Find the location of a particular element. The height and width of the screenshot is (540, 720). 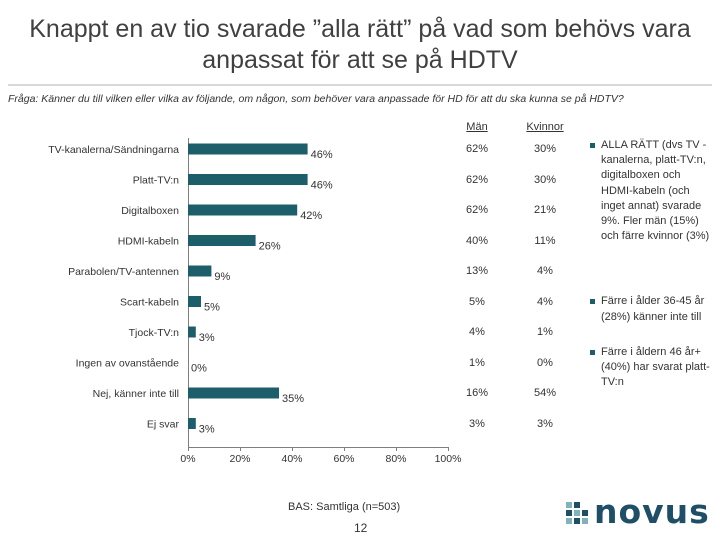

men-column-header: Män is located at coordinates (477, 127).